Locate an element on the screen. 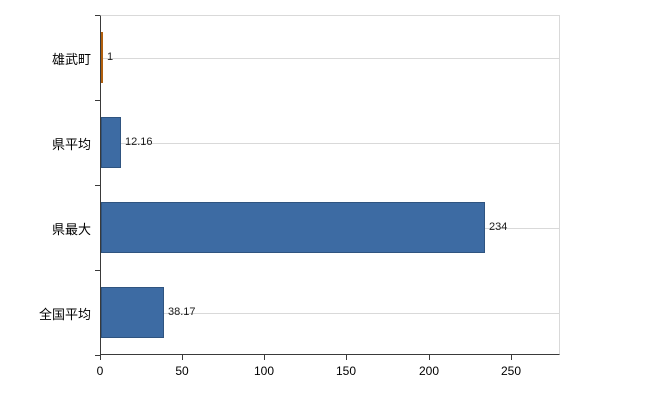 The height and width of the screenshot is (400, 650). x-tick-label: 100 is located at coordinates (264, 371).